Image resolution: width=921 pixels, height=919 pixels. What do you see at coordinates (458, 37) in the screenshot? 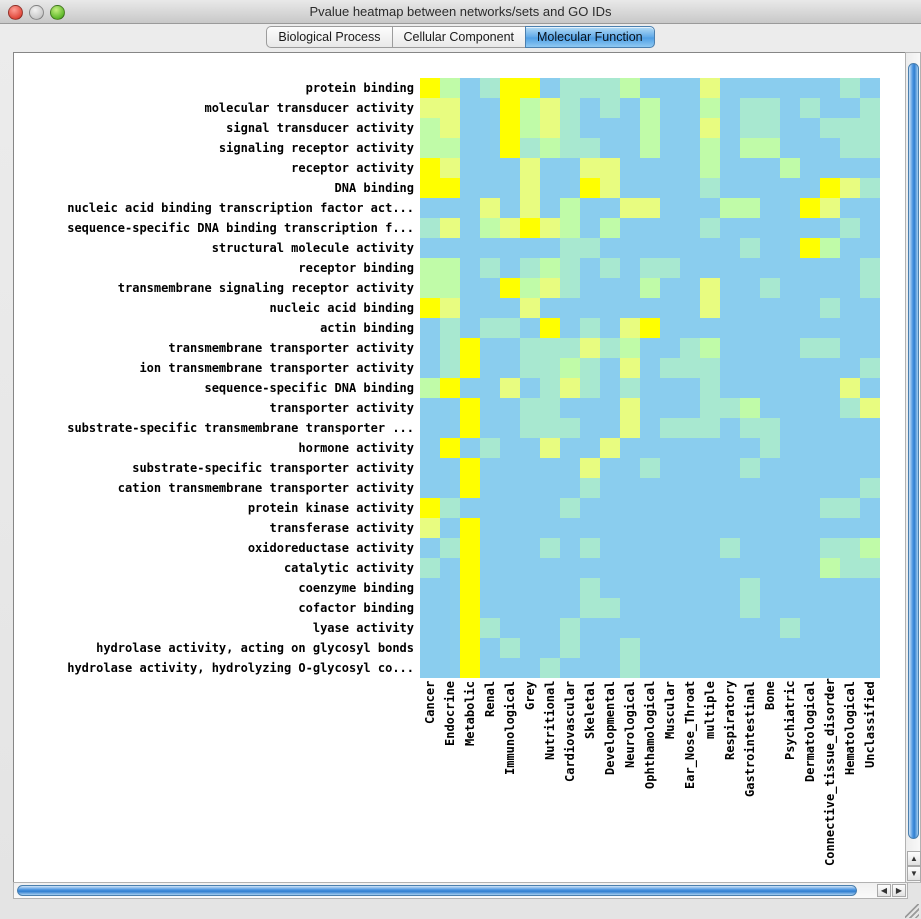
I see `tab-cellular-component: Cellular Component` at bounding box center [458, 37].